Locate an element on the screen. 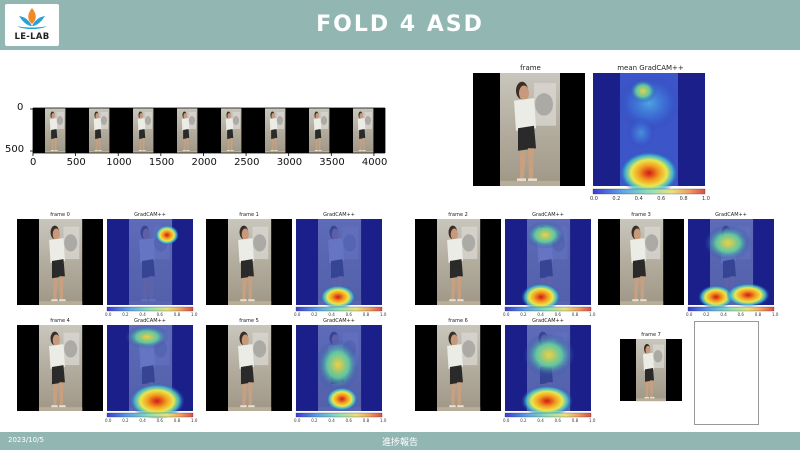 The width and height of the screenshot is (800, 450). logo-text: LE-LAB is located at coordinates (32, 37).